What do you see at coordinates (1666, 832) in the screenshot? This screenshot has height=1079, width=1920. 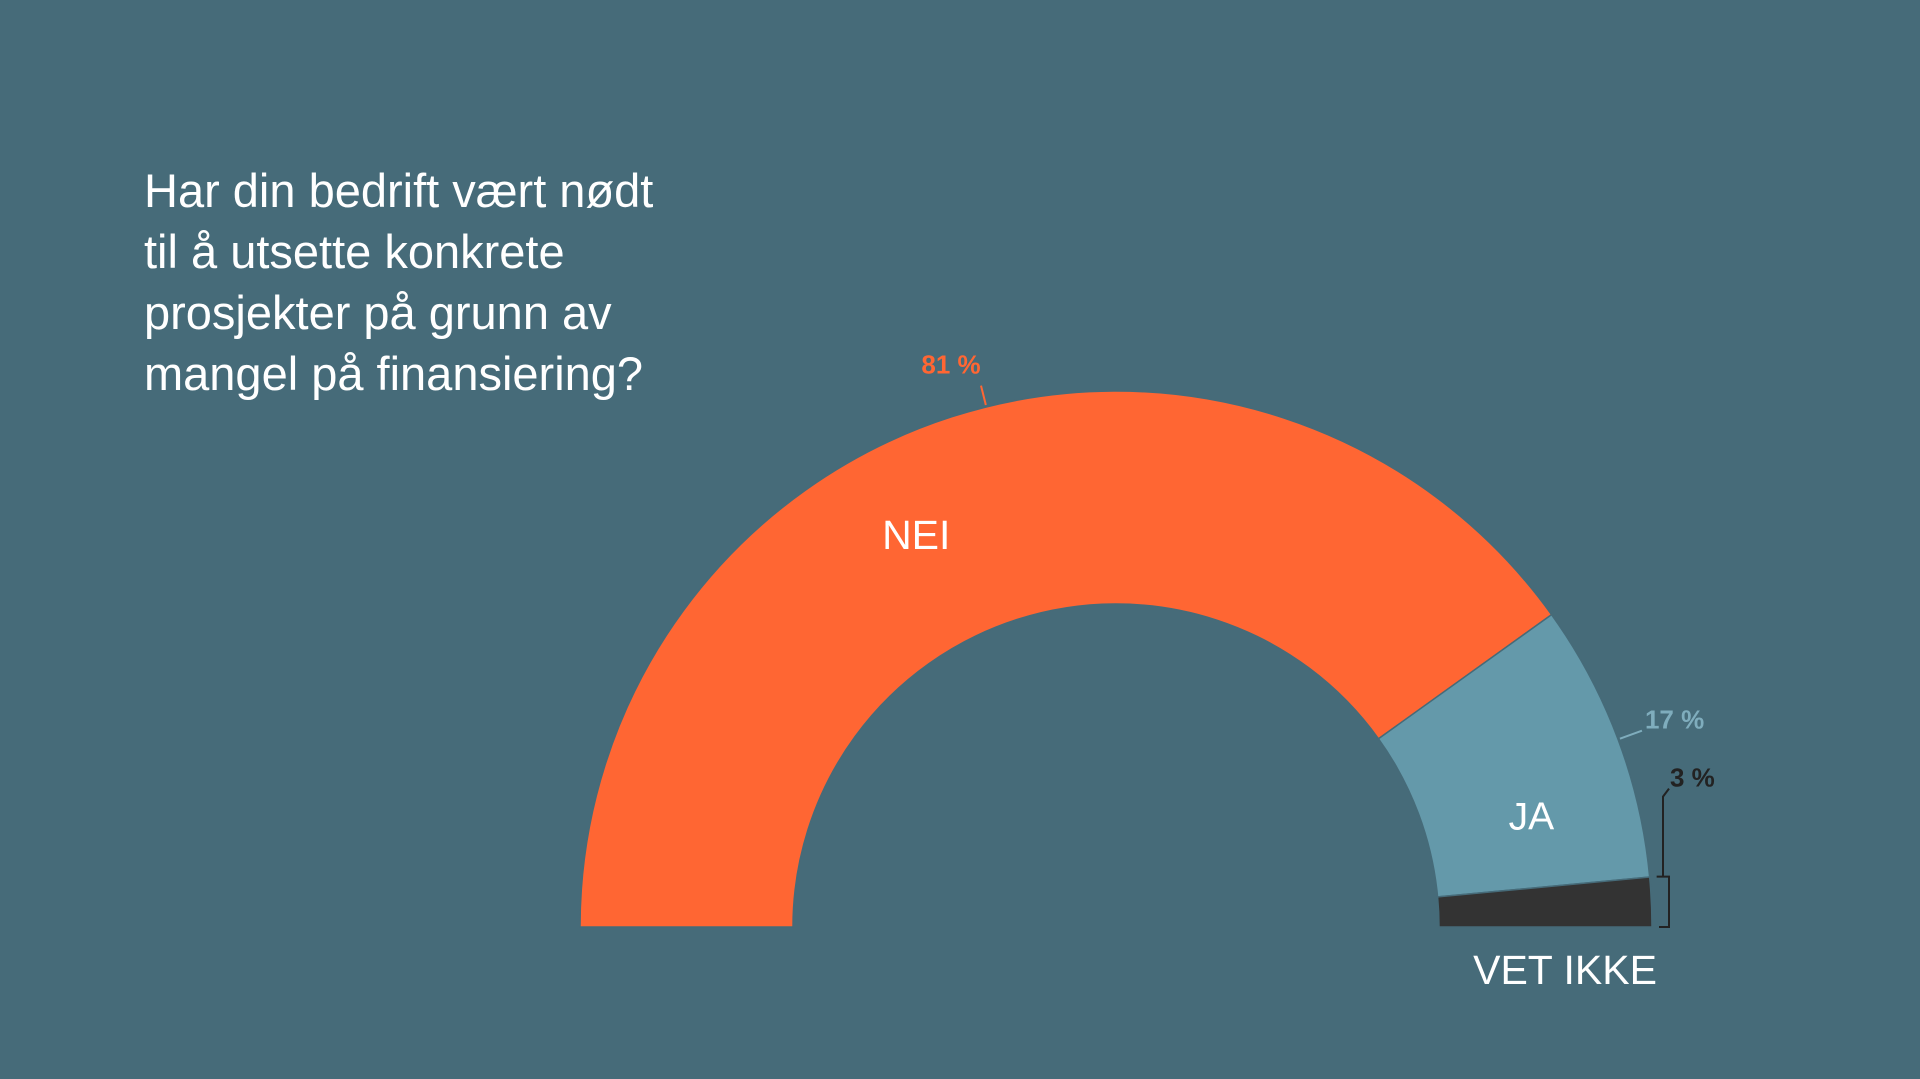 I see `leader-line-vet-ikke` at bounding box center [1666, 832].